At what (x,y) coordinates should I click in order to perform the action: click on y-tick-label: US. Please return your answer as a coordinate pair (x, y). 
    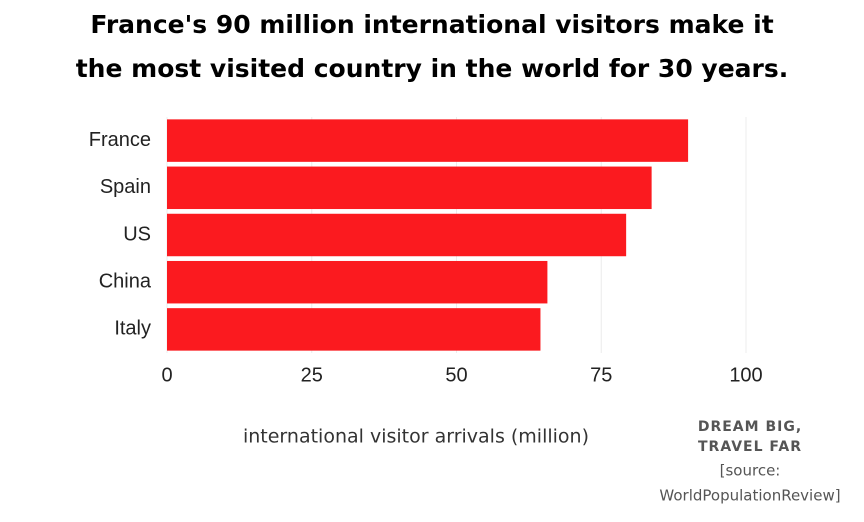
    Looking at the image, I should click on (137, 234).